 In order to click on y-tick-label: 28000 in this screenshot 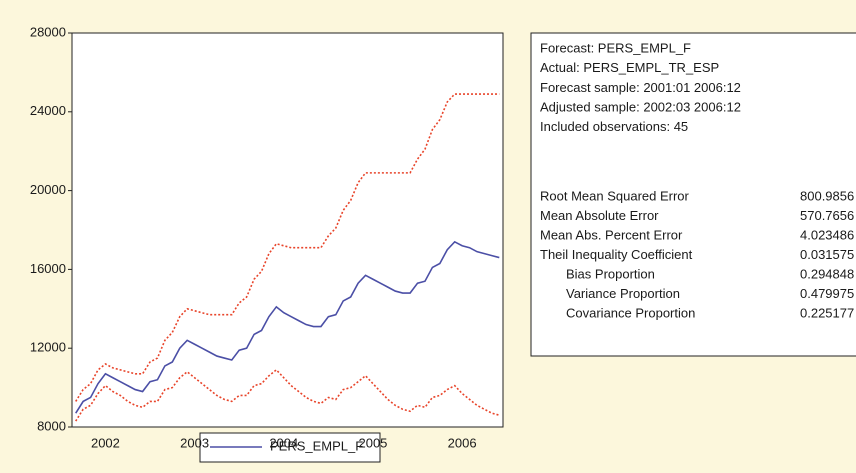, I will do `click(48, 31)`.